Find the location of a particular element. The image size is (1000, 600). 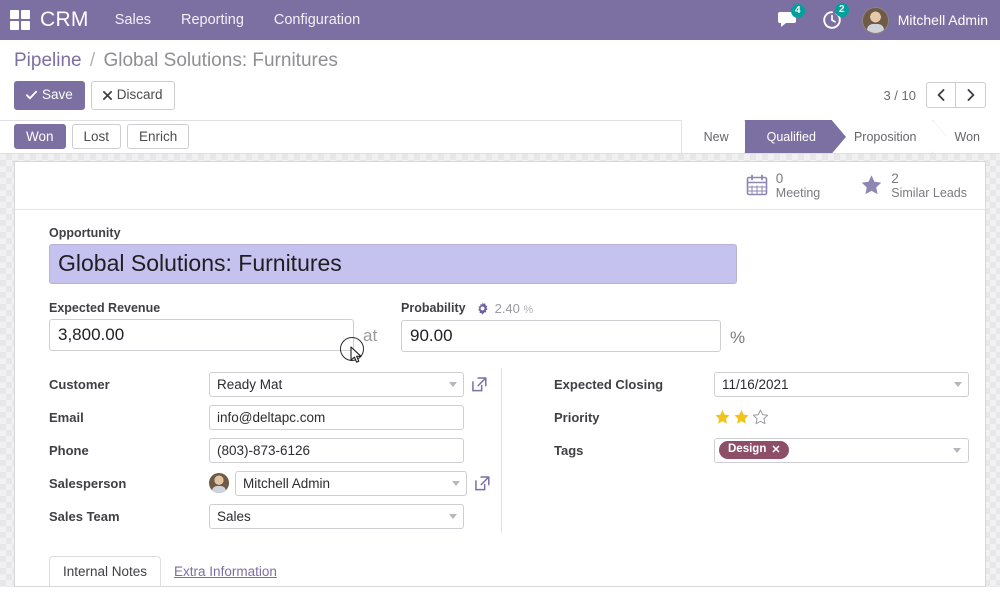

chevron-down-icon is located at coordinates (957, 451).